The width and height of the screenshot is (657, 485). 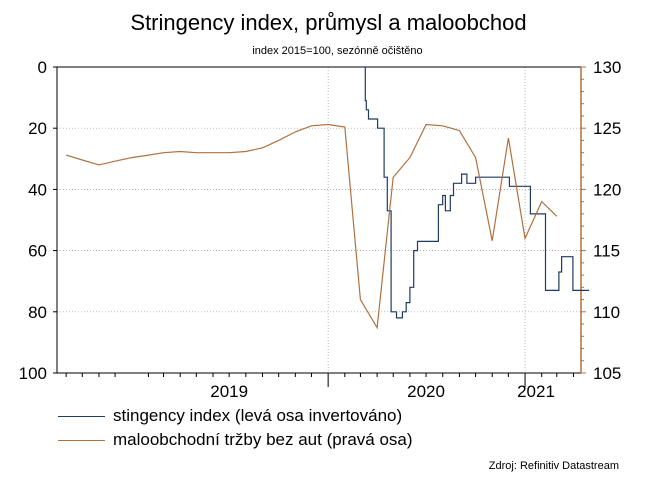 I want to click on left-tick-label: 60, so click(x=37, y=251).